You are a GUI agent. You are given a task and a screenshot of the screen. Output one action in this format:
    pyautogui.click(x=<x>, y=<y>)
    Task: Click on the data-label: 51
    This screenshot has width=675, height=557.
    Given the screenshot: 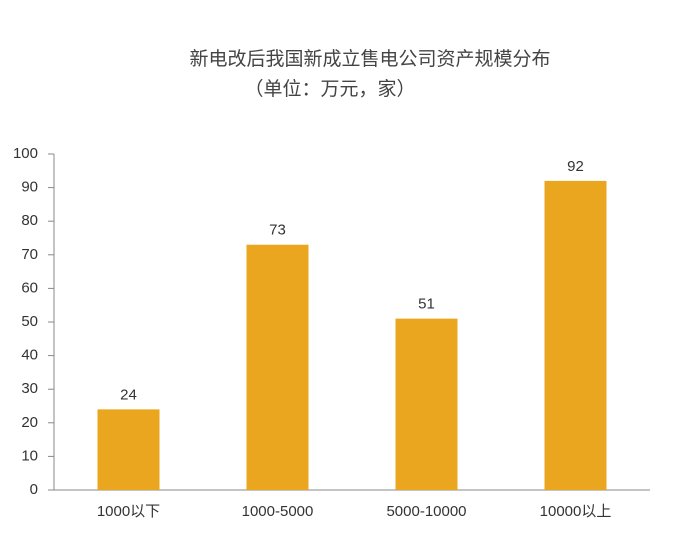 What is the action you would take?
    pyautogui.click(x=426, y=304)
    